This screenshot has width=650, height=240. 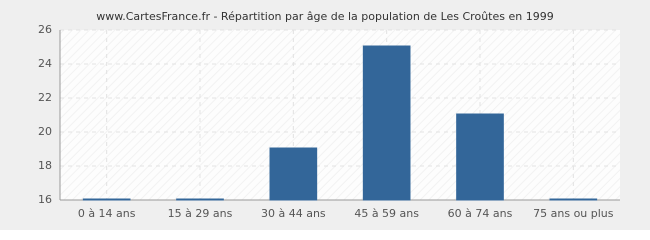 I want to click on y-tick-label: 26, so click(x=45, y=29).